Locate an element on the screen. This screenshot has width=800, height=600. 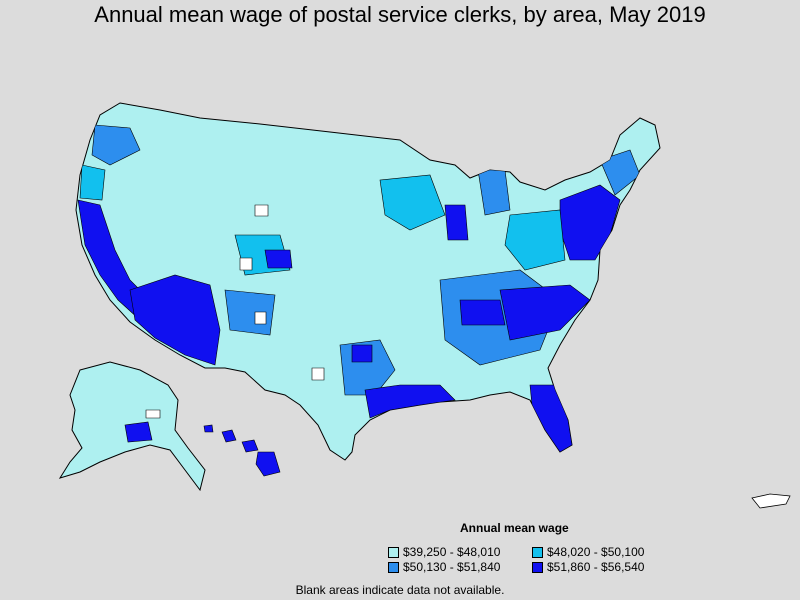
legend-label-bin-3: $50,130 - $51,840 is located at coordinates (452, 567).